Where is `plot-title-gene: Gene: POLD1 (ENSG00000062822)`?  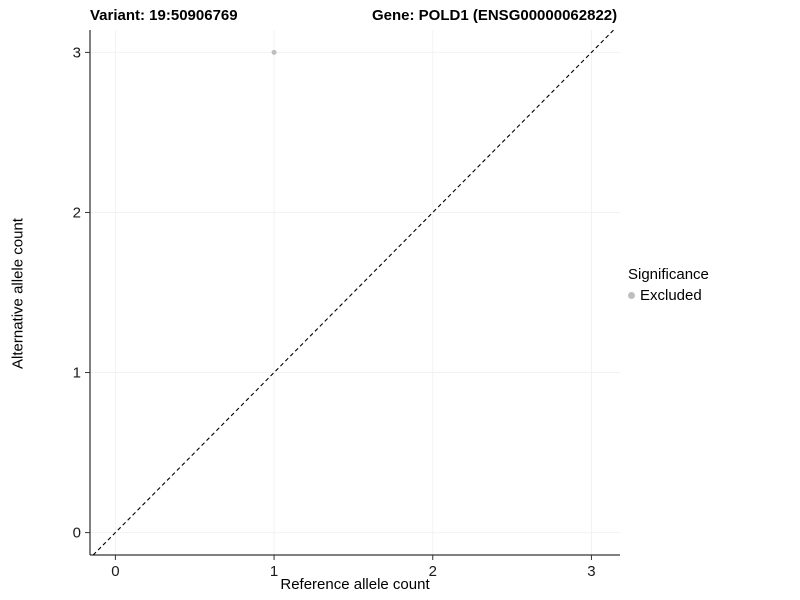
plot-title-gene: Gene: POLD1 (ENSG00000062822) is located at coordinates (495, 15).